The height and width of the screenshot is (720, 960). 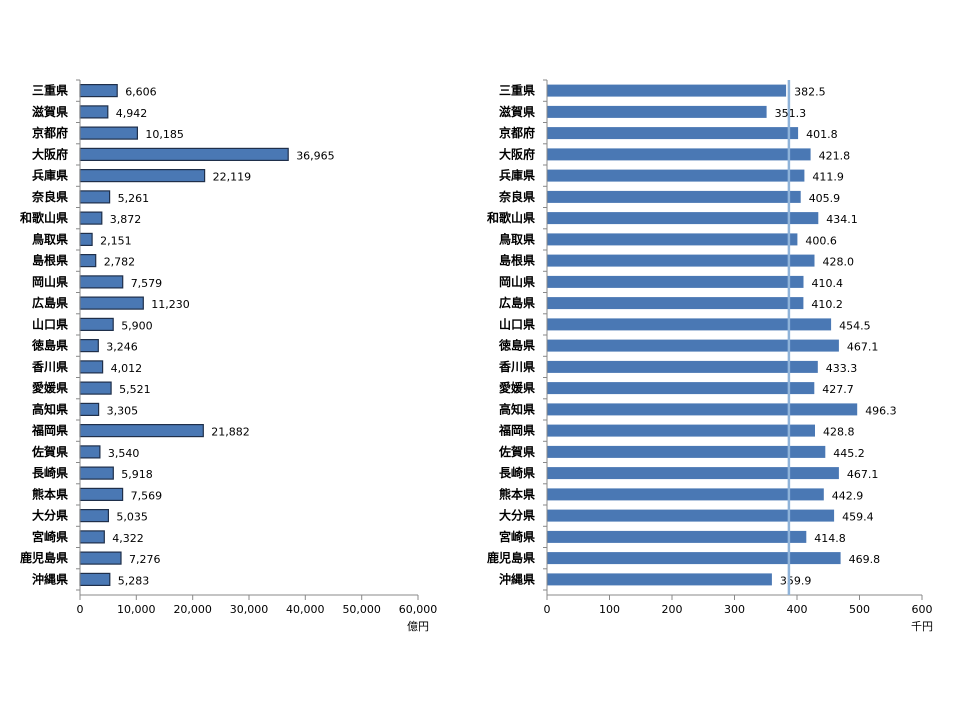 What do you see at coordinates (116, 240) in the screenshot?
I see `value-label: 2,151` at bounding box center [116, 240].